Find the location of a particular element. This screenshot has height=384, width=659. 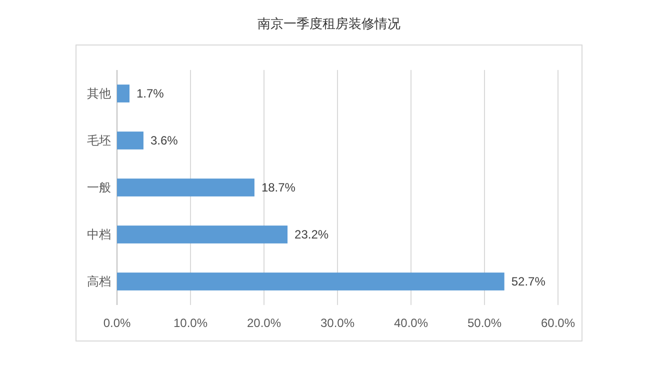

x-tick-label: 10.0% is located at coordinates (190, 323).